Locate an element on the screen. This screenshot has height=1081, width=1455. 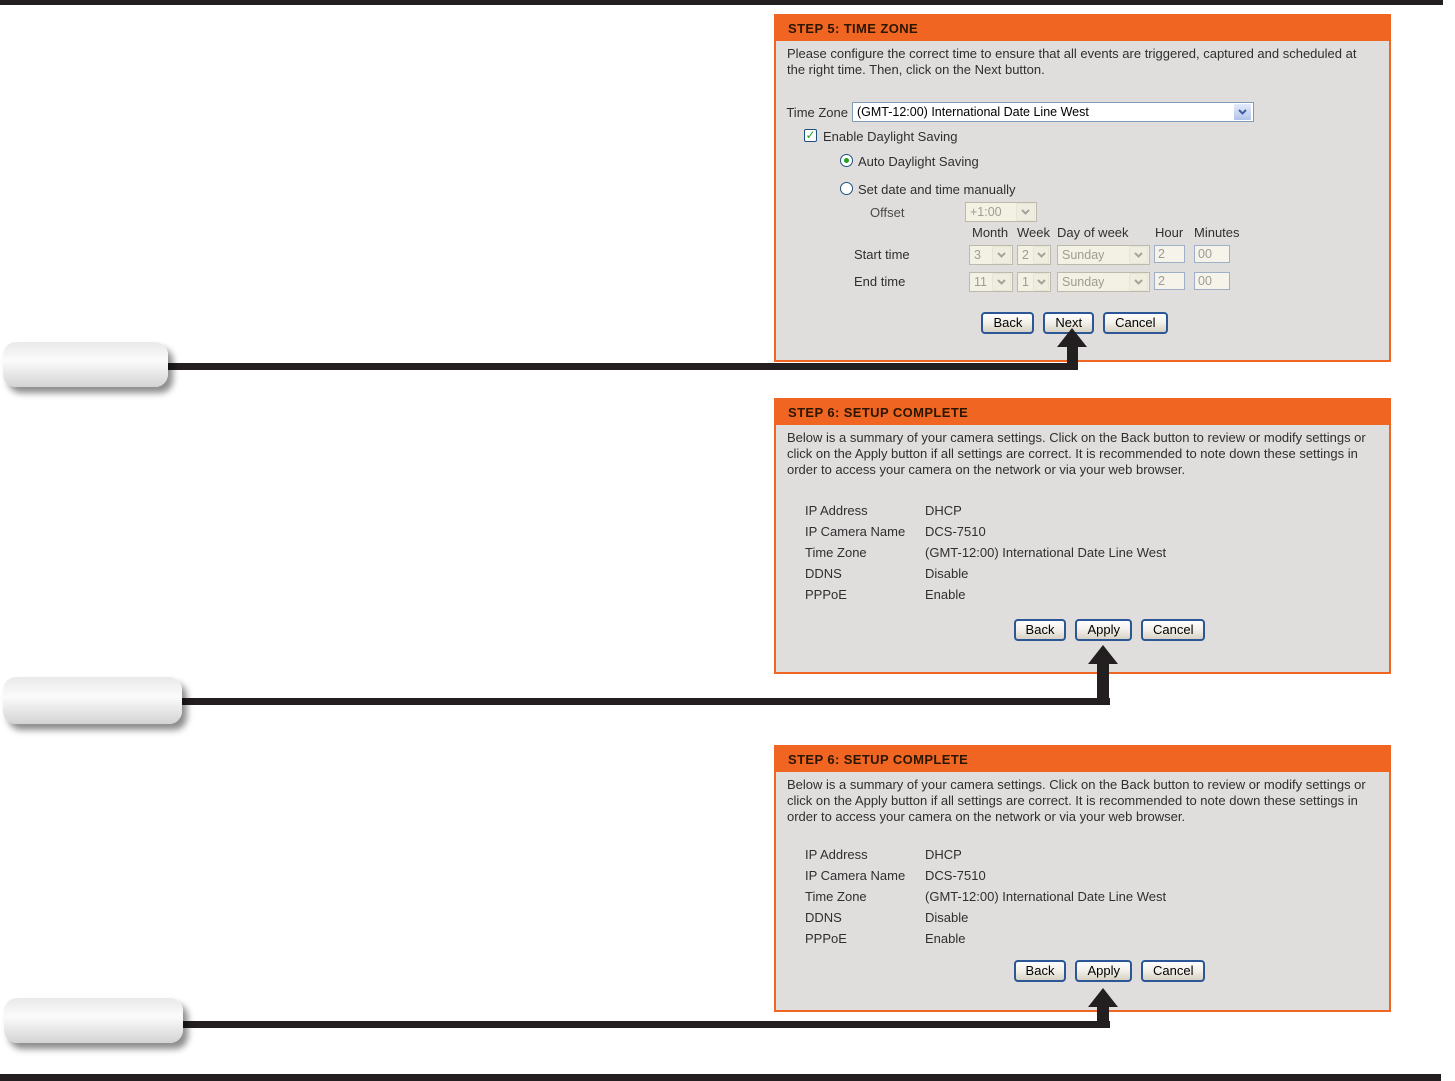
page-top-rule is located at coordinates (721, 2).